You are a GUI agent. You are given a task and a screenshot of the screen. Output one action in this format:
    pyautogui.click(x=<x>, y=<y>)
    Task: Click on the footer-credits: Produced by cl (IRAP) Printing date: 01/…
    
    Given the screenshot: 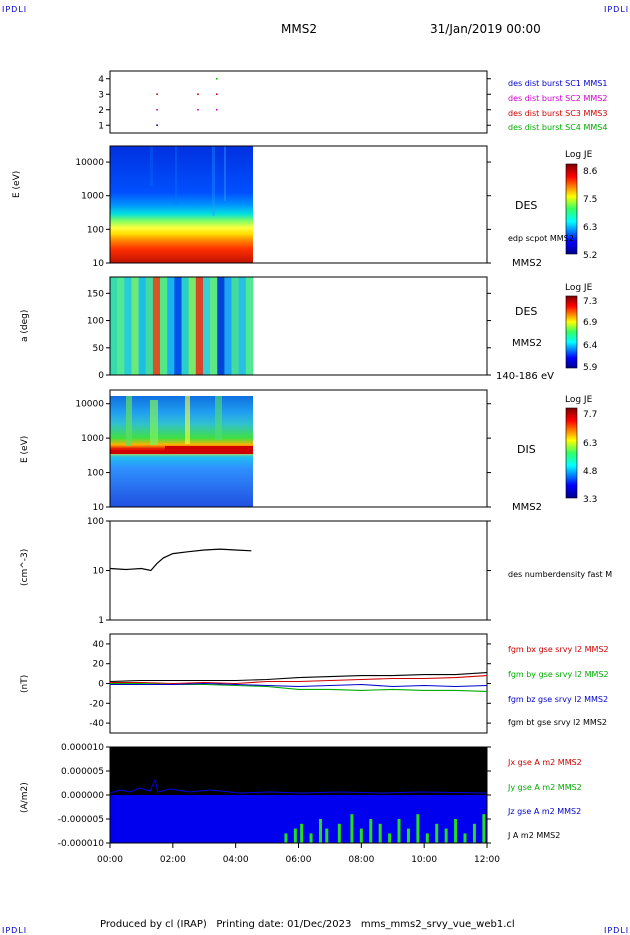 What is the action you would take?
    pyautogui.click(x=307, y=924)
    